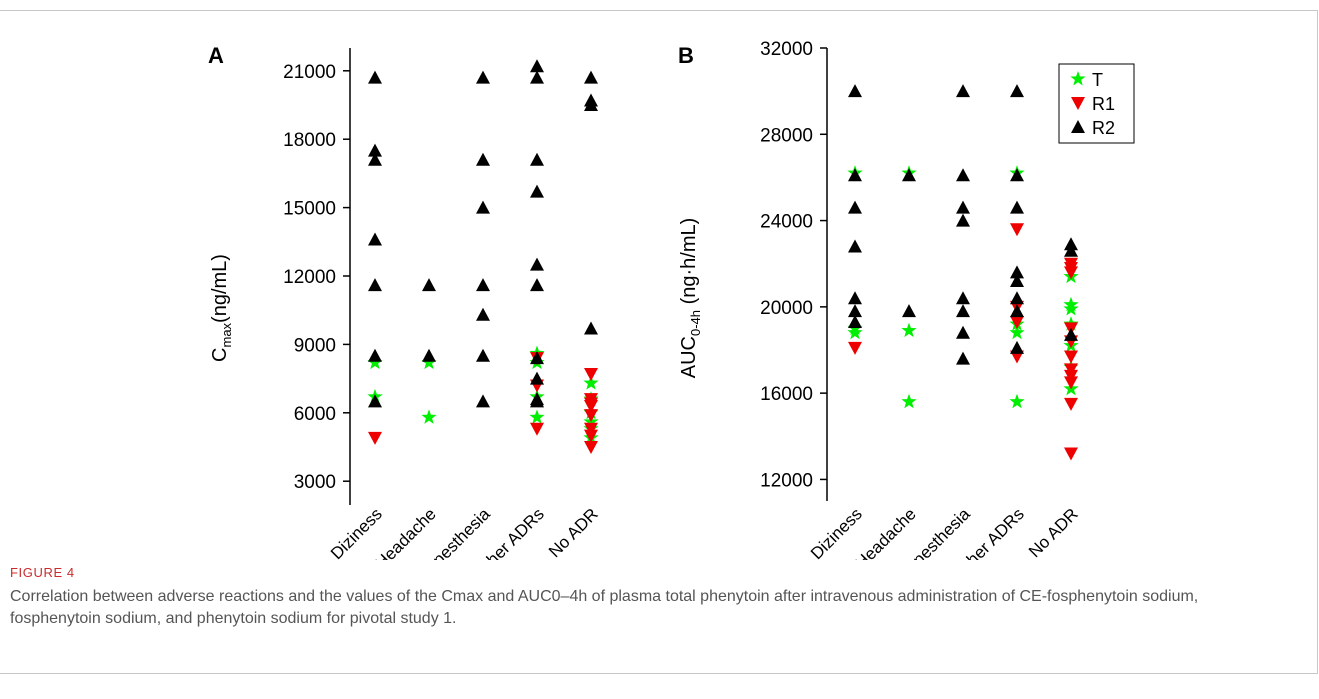 The image size is (1319, 699). I want to click on y-axis-title-a: Cmax(ng/mL), so click(221, 308).